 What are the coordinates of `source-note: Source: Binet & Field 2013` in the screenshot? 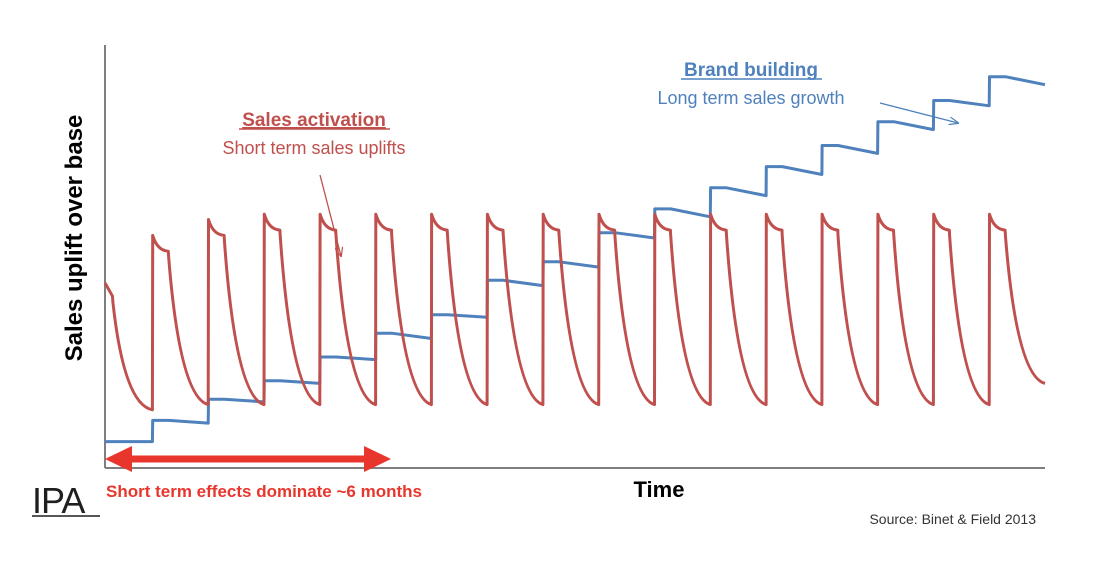 It's located at (952, 519).